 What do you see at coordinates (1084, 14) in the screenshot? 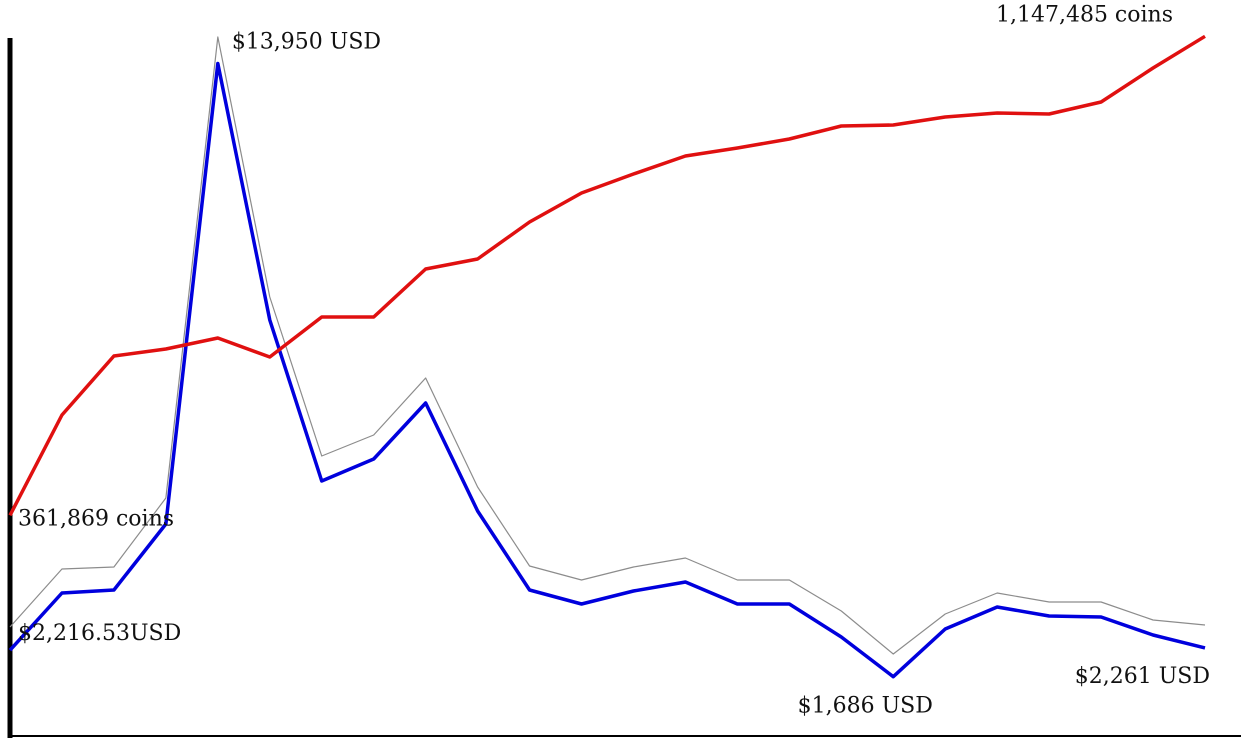
I see `value-label: 1,147,485 coins` at bounding box center [1084, 14].